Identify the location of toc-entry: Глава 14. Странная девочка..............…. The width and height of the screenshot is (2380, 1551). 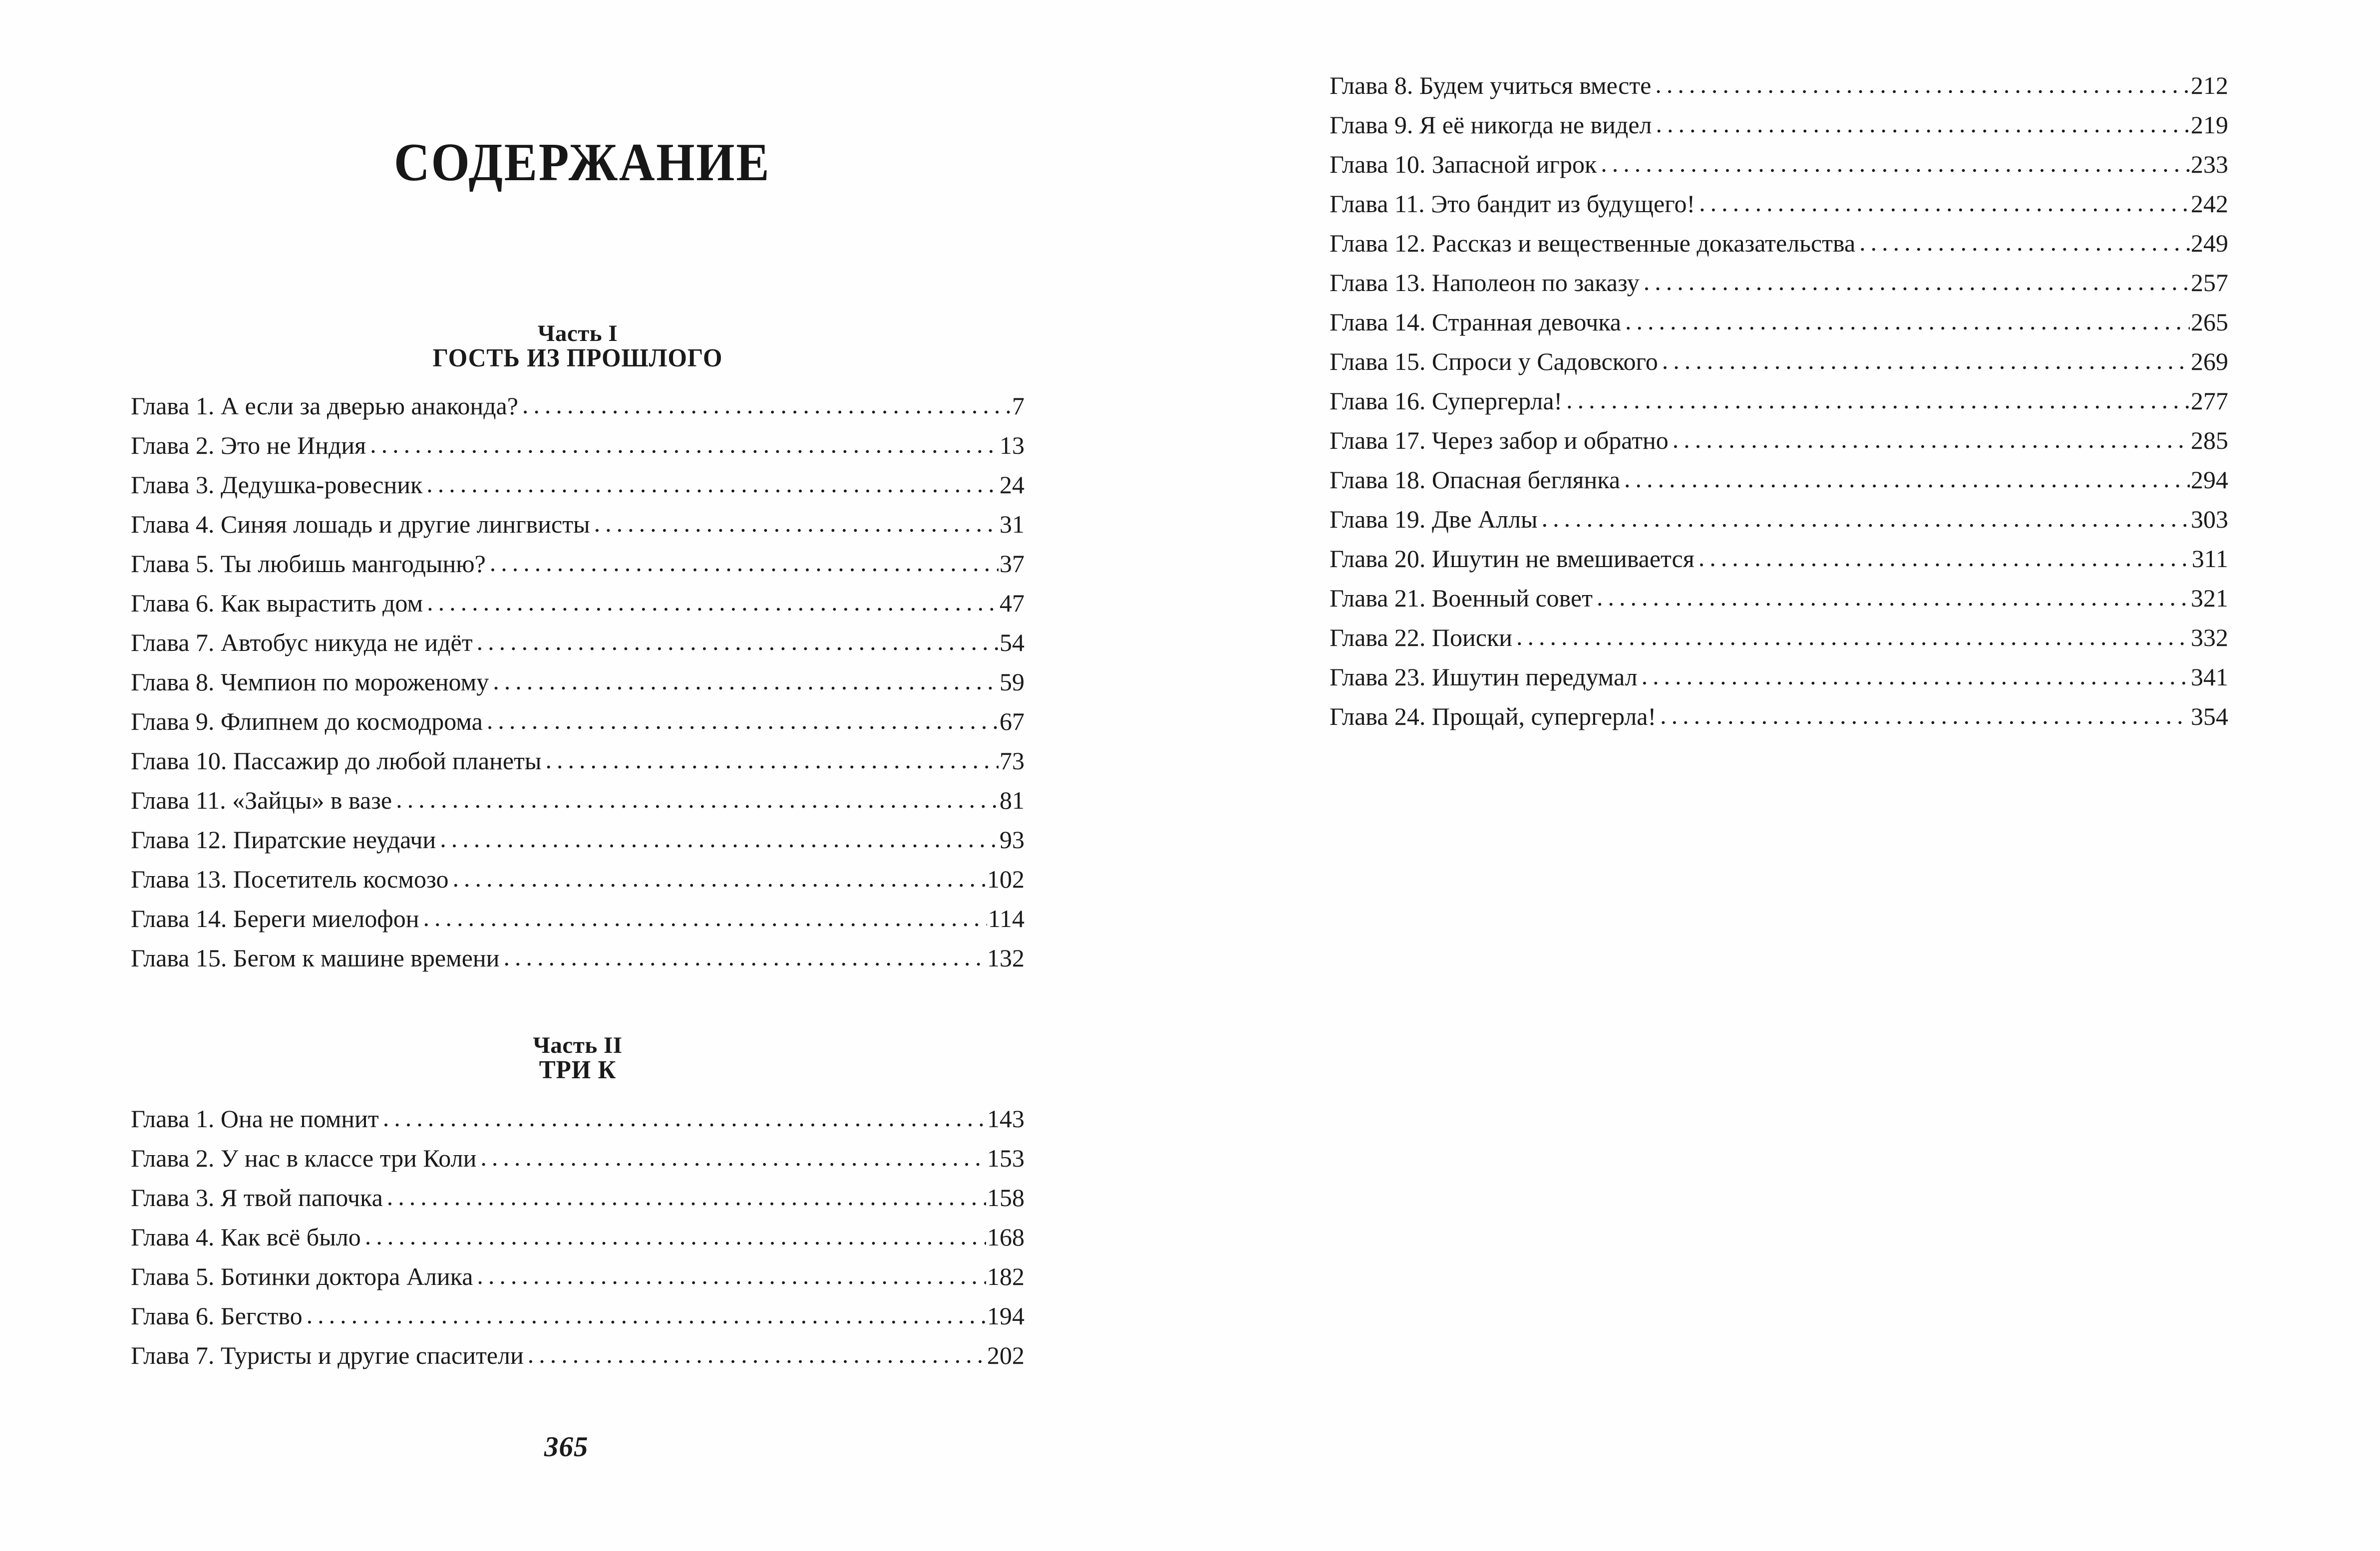
(1779, 322).